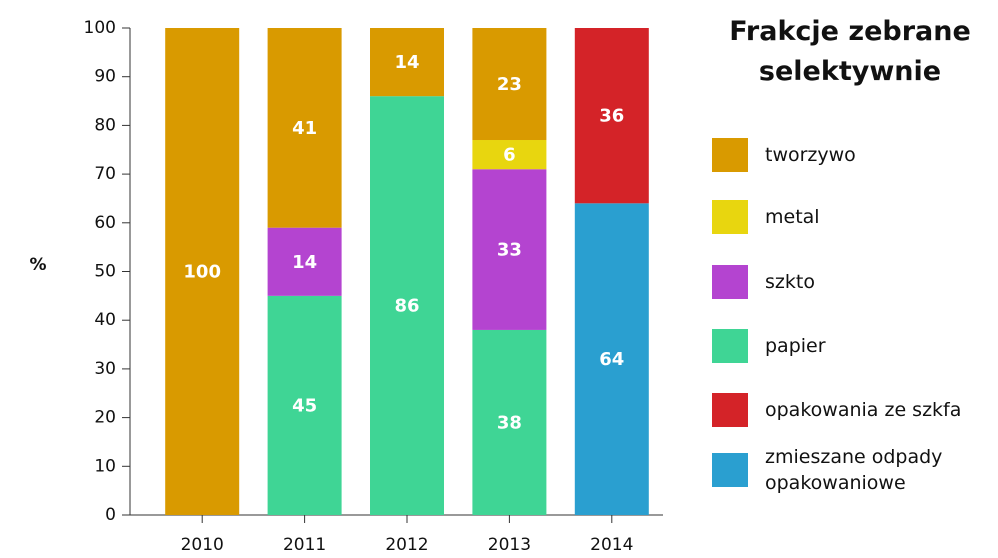  What do you see at coordinates (406, 545) in the screenshot?
I see `x-tick-label: 2012` at bounding box center [406, 545].